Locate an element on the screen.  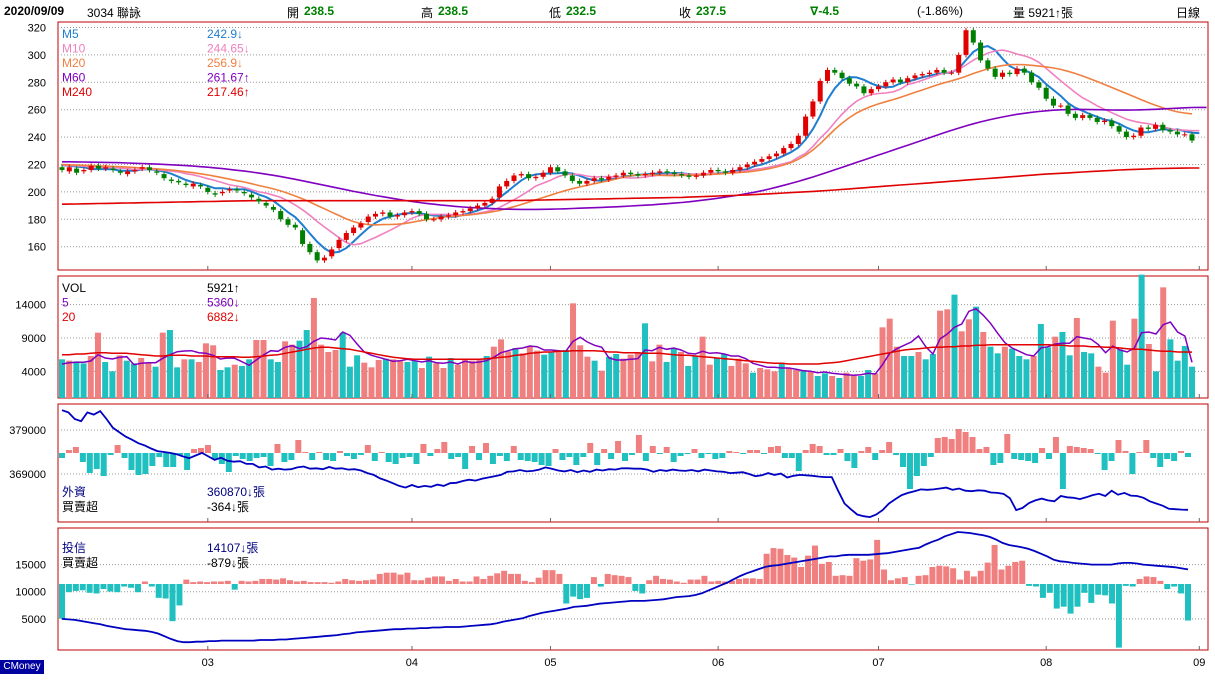
price-y-tick: 220 is located at coordinates (37, 165).